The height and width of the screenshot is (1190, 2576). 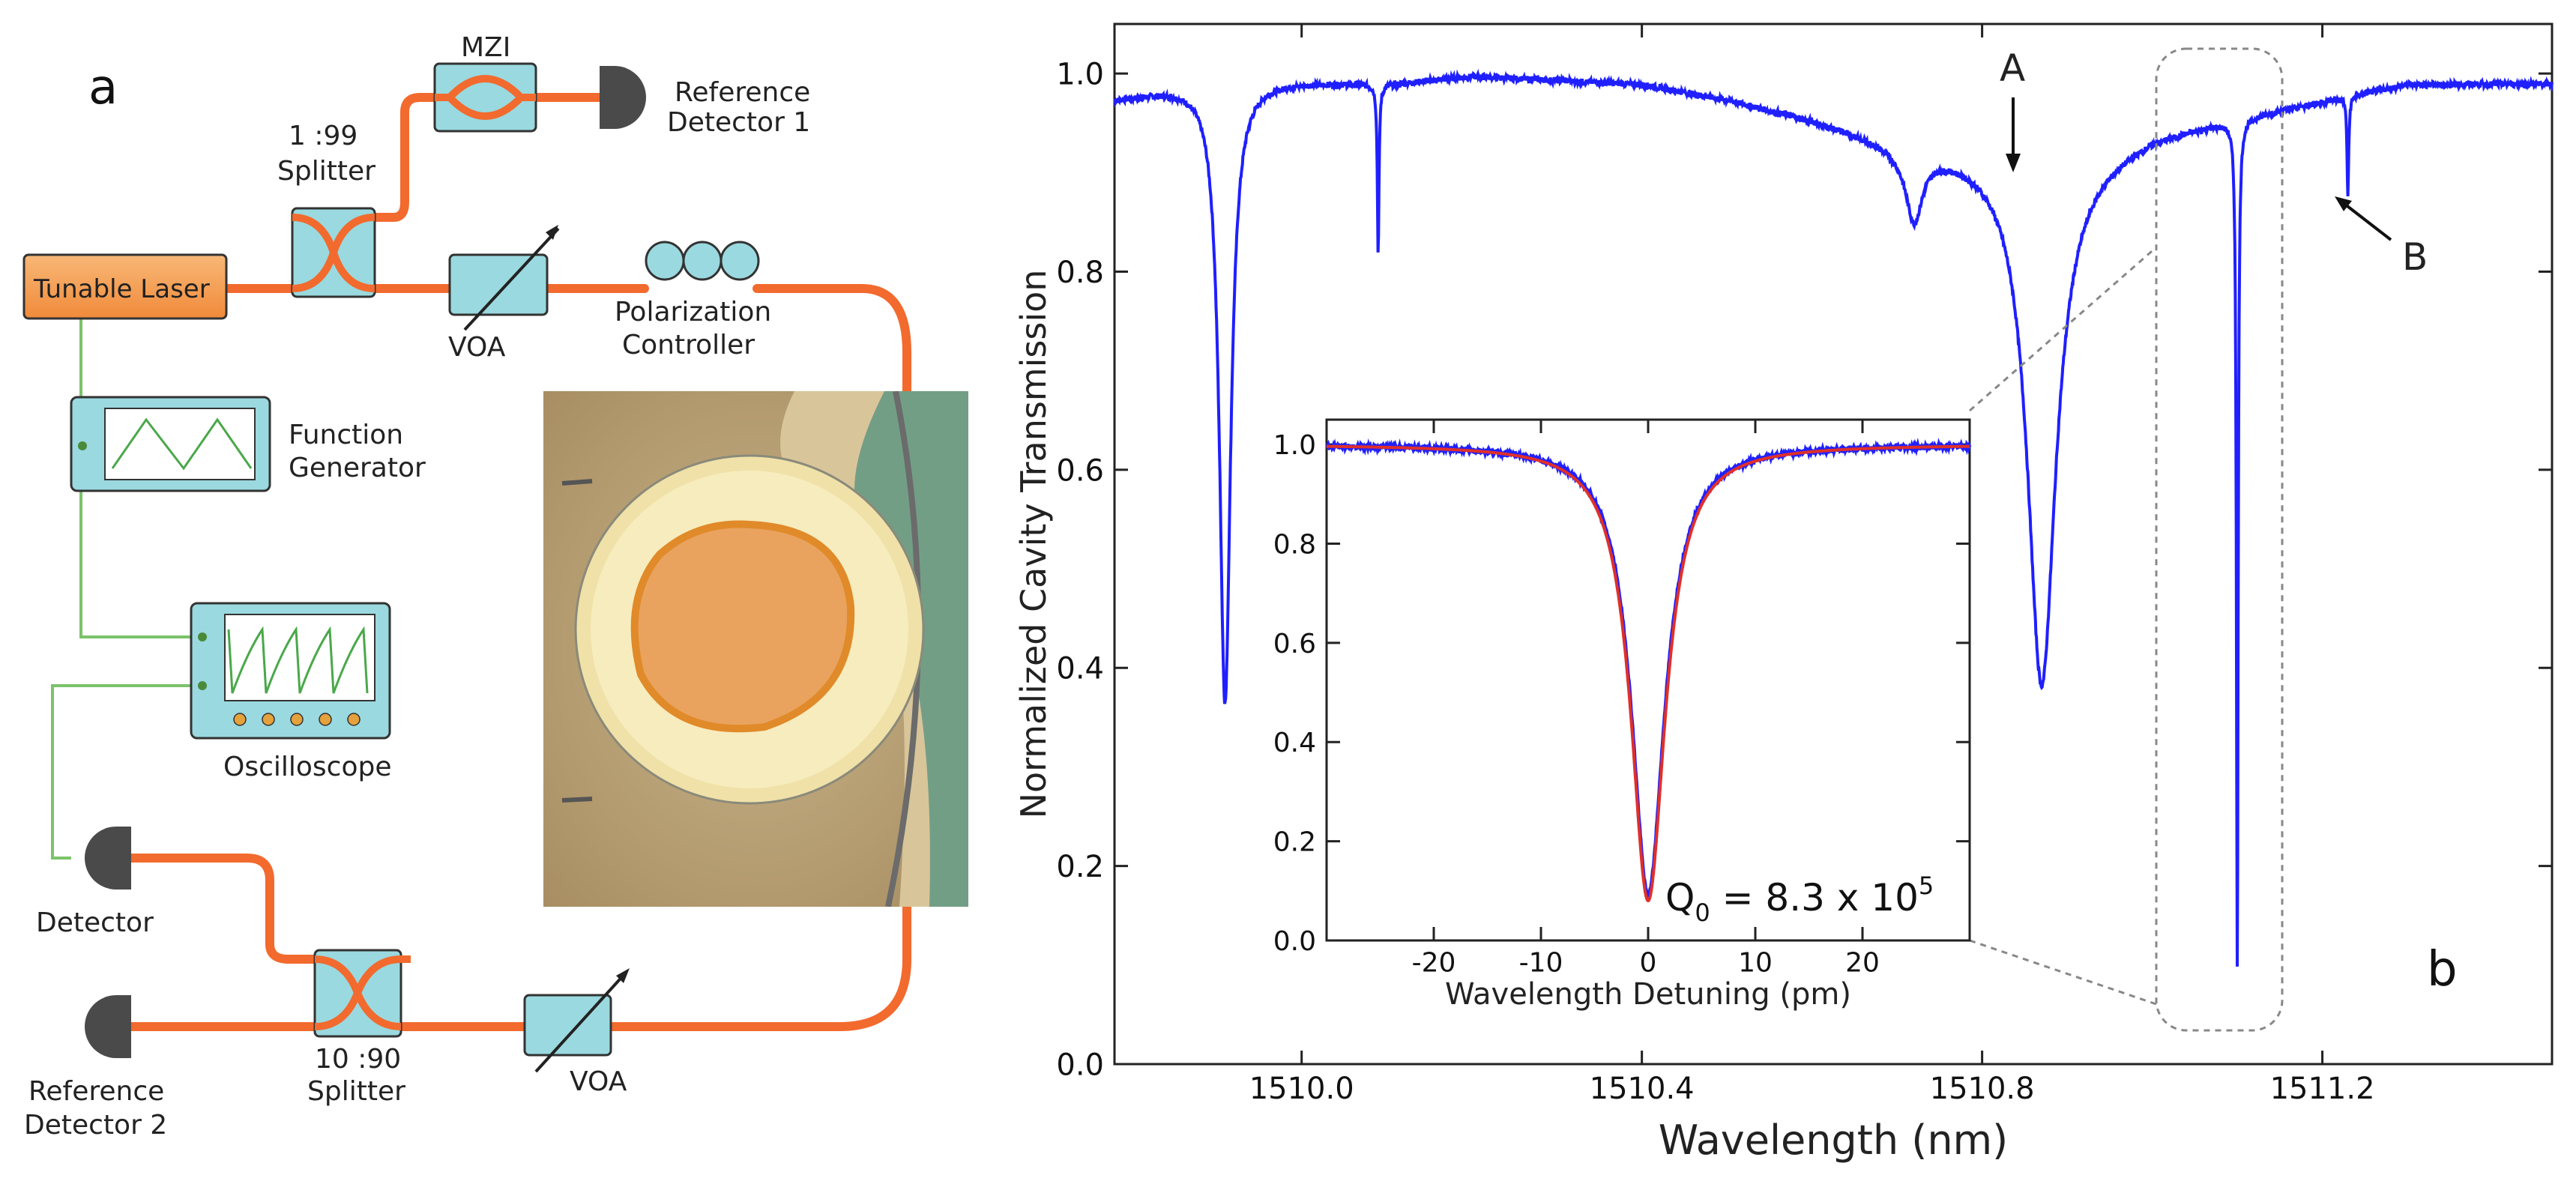 I want to click on main-y-tick-label: 1.0, so click(x=1080, y=74).